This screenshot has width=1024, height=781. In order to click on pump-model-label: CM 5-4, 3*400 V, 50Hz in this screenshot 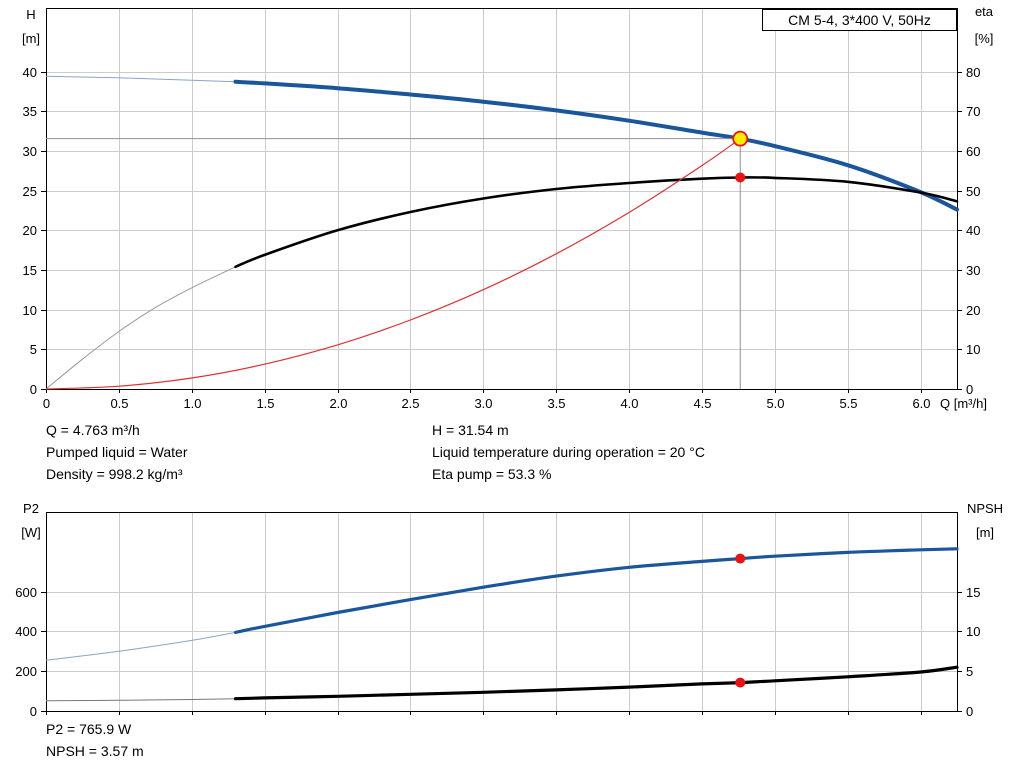, I will do `click(859, 20)`.